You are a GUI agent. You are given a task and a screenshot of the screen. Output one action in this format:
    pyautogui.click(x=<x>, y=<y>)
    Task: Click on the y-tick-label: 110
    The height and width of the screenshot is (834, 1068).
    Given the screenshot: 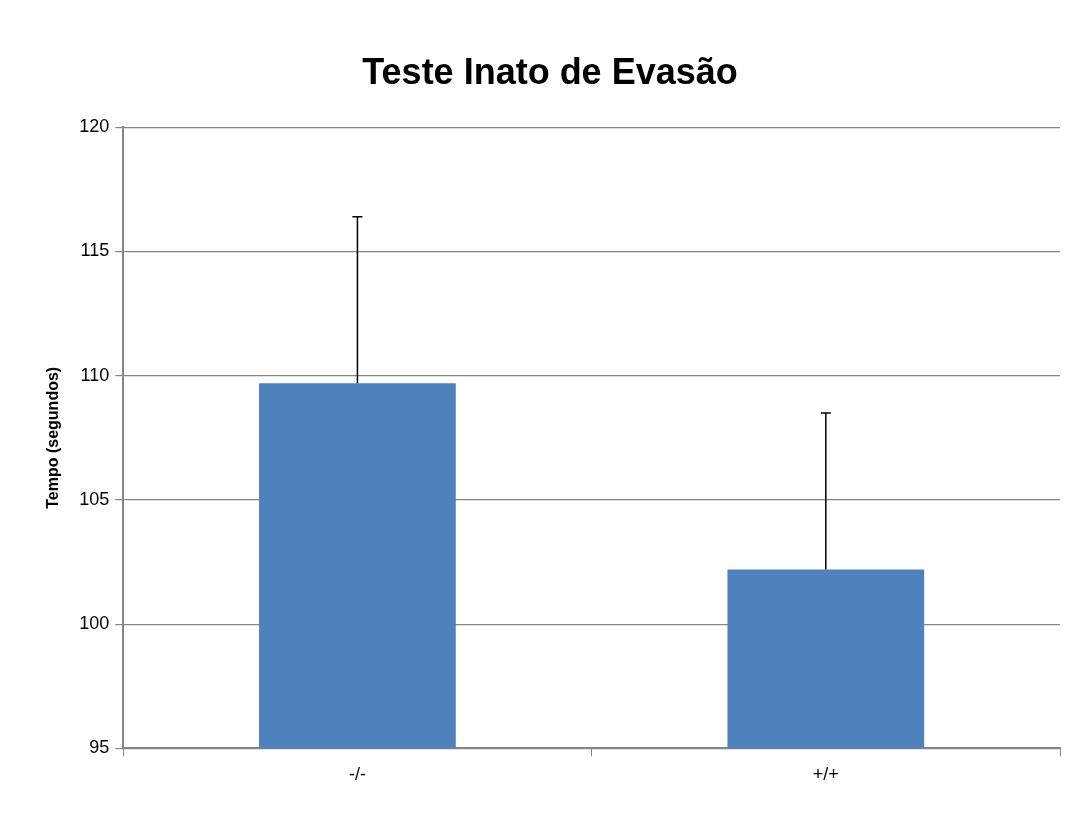 What is the action you would take?
    pyautogui.click(x=95, y=374)
    